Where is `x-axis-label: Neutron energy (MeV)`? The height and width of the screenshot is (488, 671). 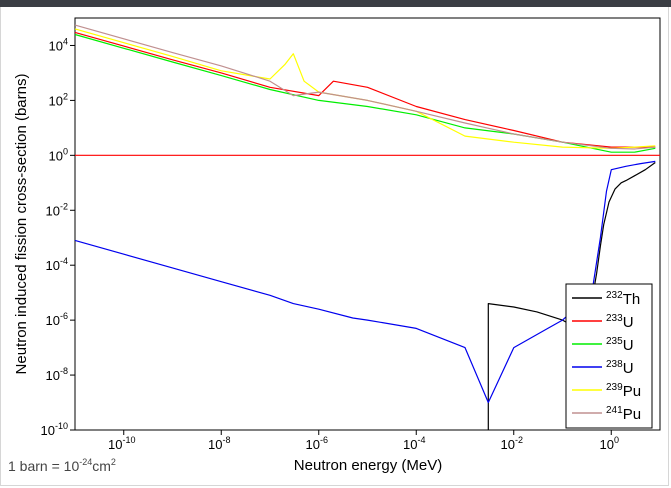
x-axis-label: Neutron energy (MeV) is located at coordinates (368, 465).